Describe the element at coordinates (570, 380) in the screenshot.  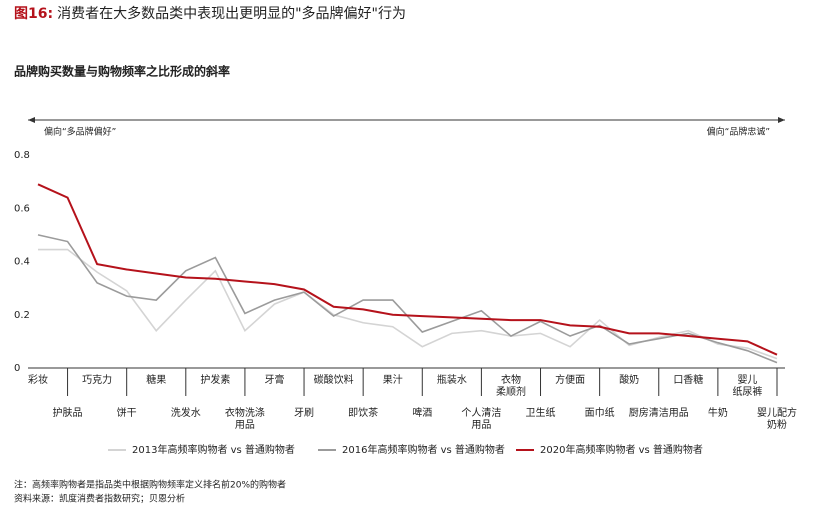
I see `x-tick-label: 方便面` at that location.